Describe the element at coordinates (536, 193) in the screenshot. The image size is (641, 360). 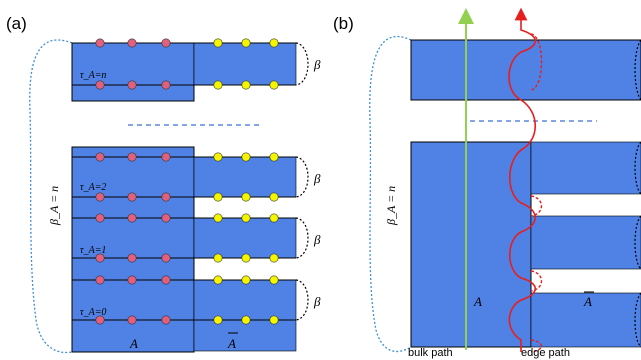
I see `edge-path-brackets` at that location.